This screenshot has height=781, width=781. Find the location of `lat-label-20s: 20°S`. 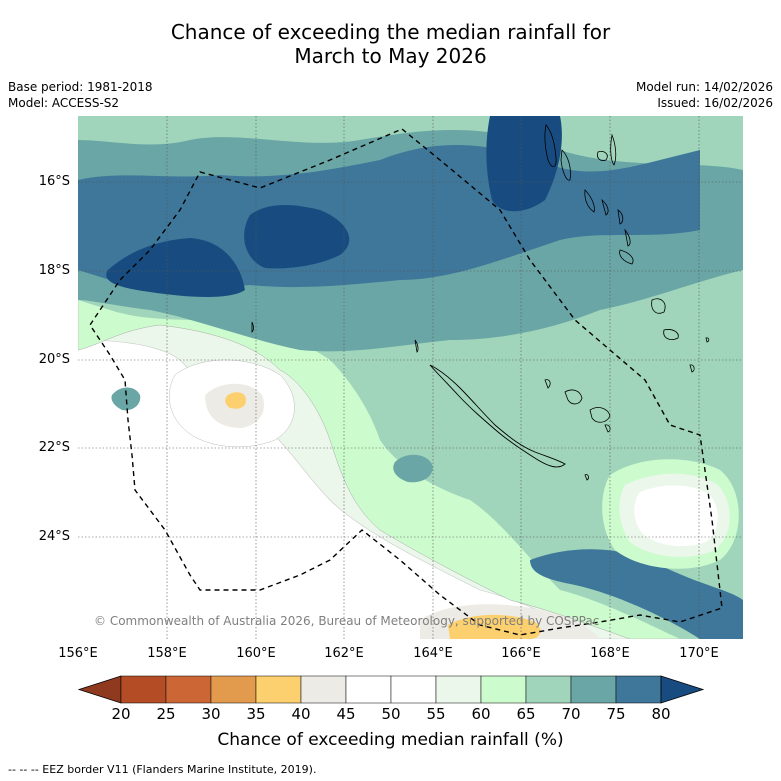

lat-label-20s: 20°S is located at coordinates (54, 359).